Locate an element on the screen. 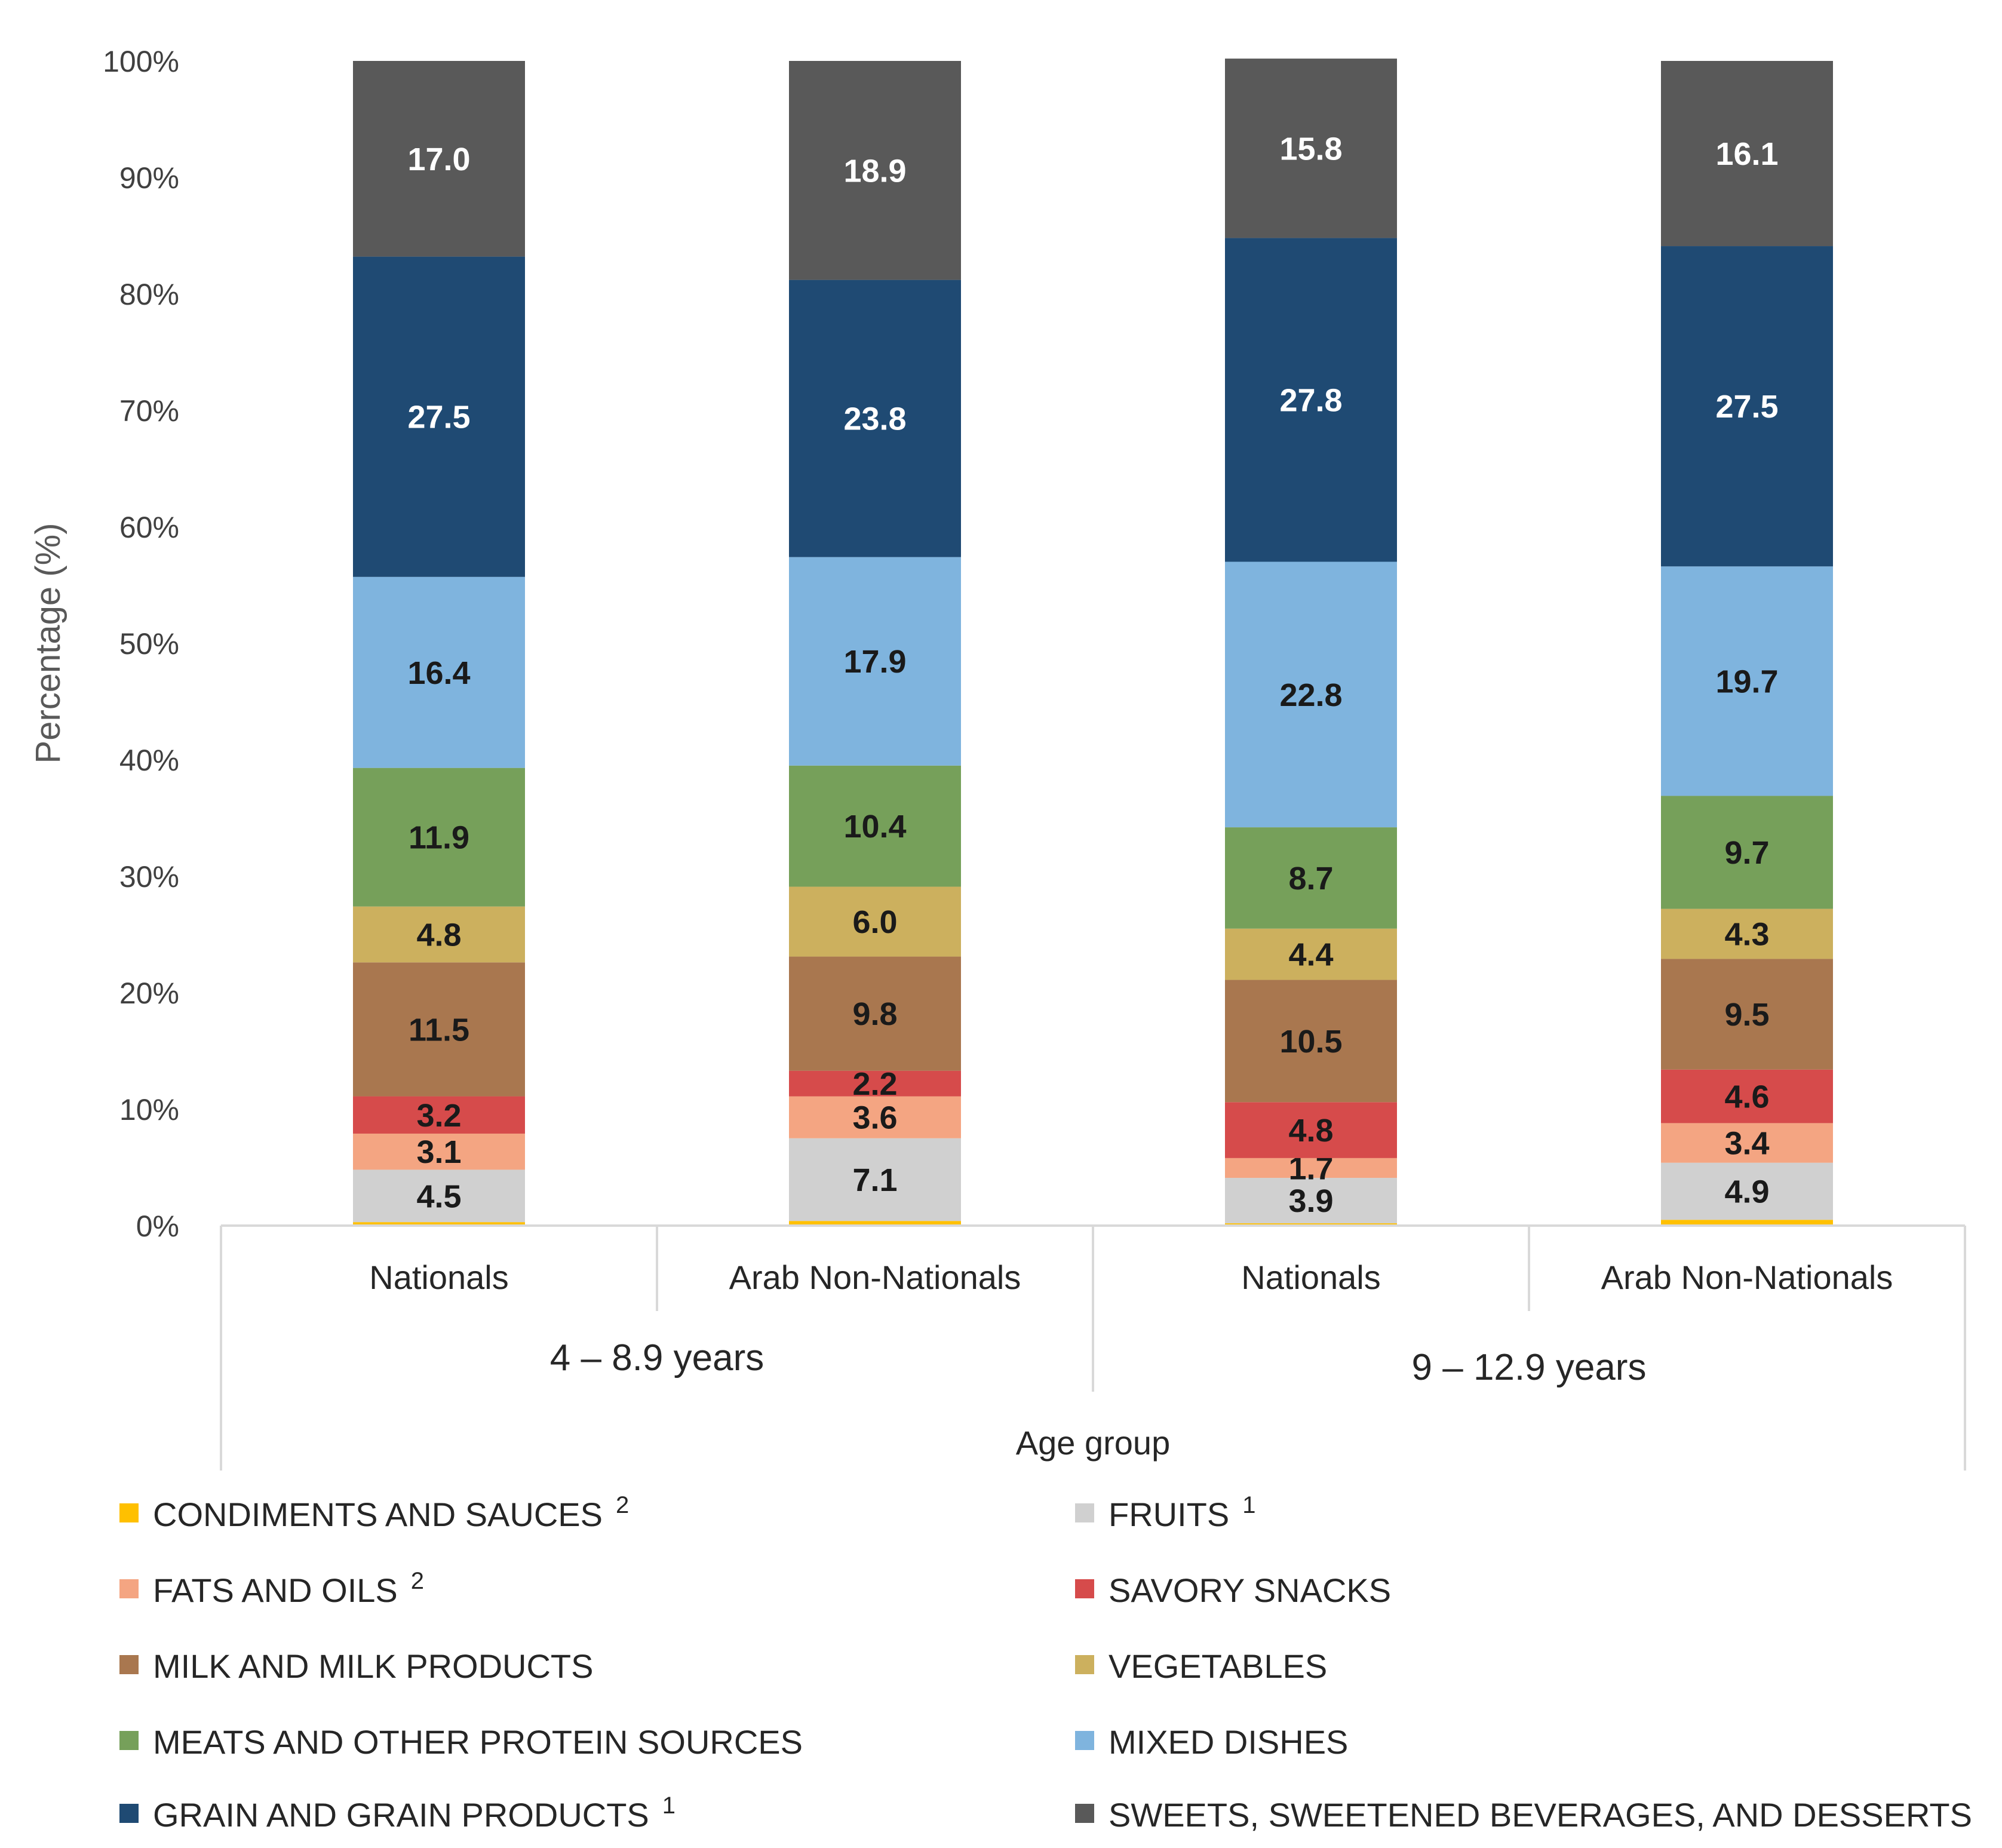  data-label: 3.1 is located at coordinates (438, 1152).